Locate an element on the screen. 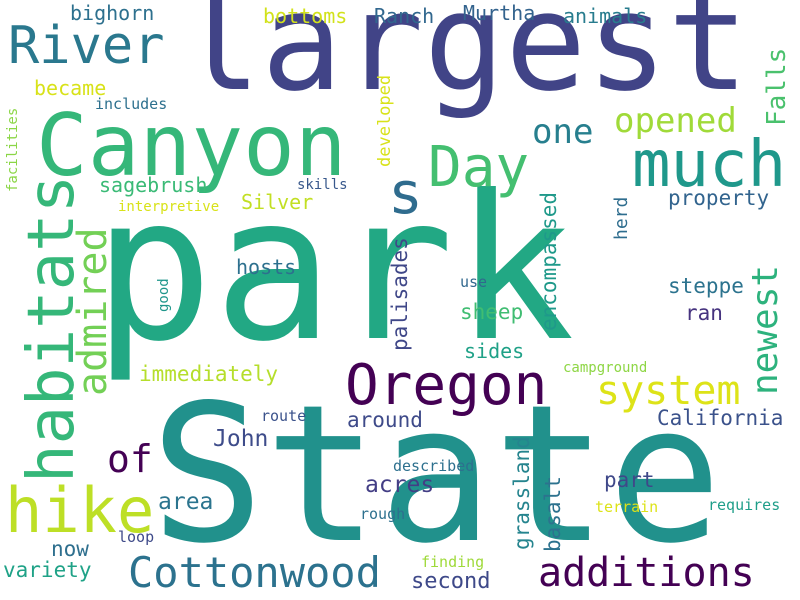  word-sagebrush: sagebrush is located at coordinates (153, 185).